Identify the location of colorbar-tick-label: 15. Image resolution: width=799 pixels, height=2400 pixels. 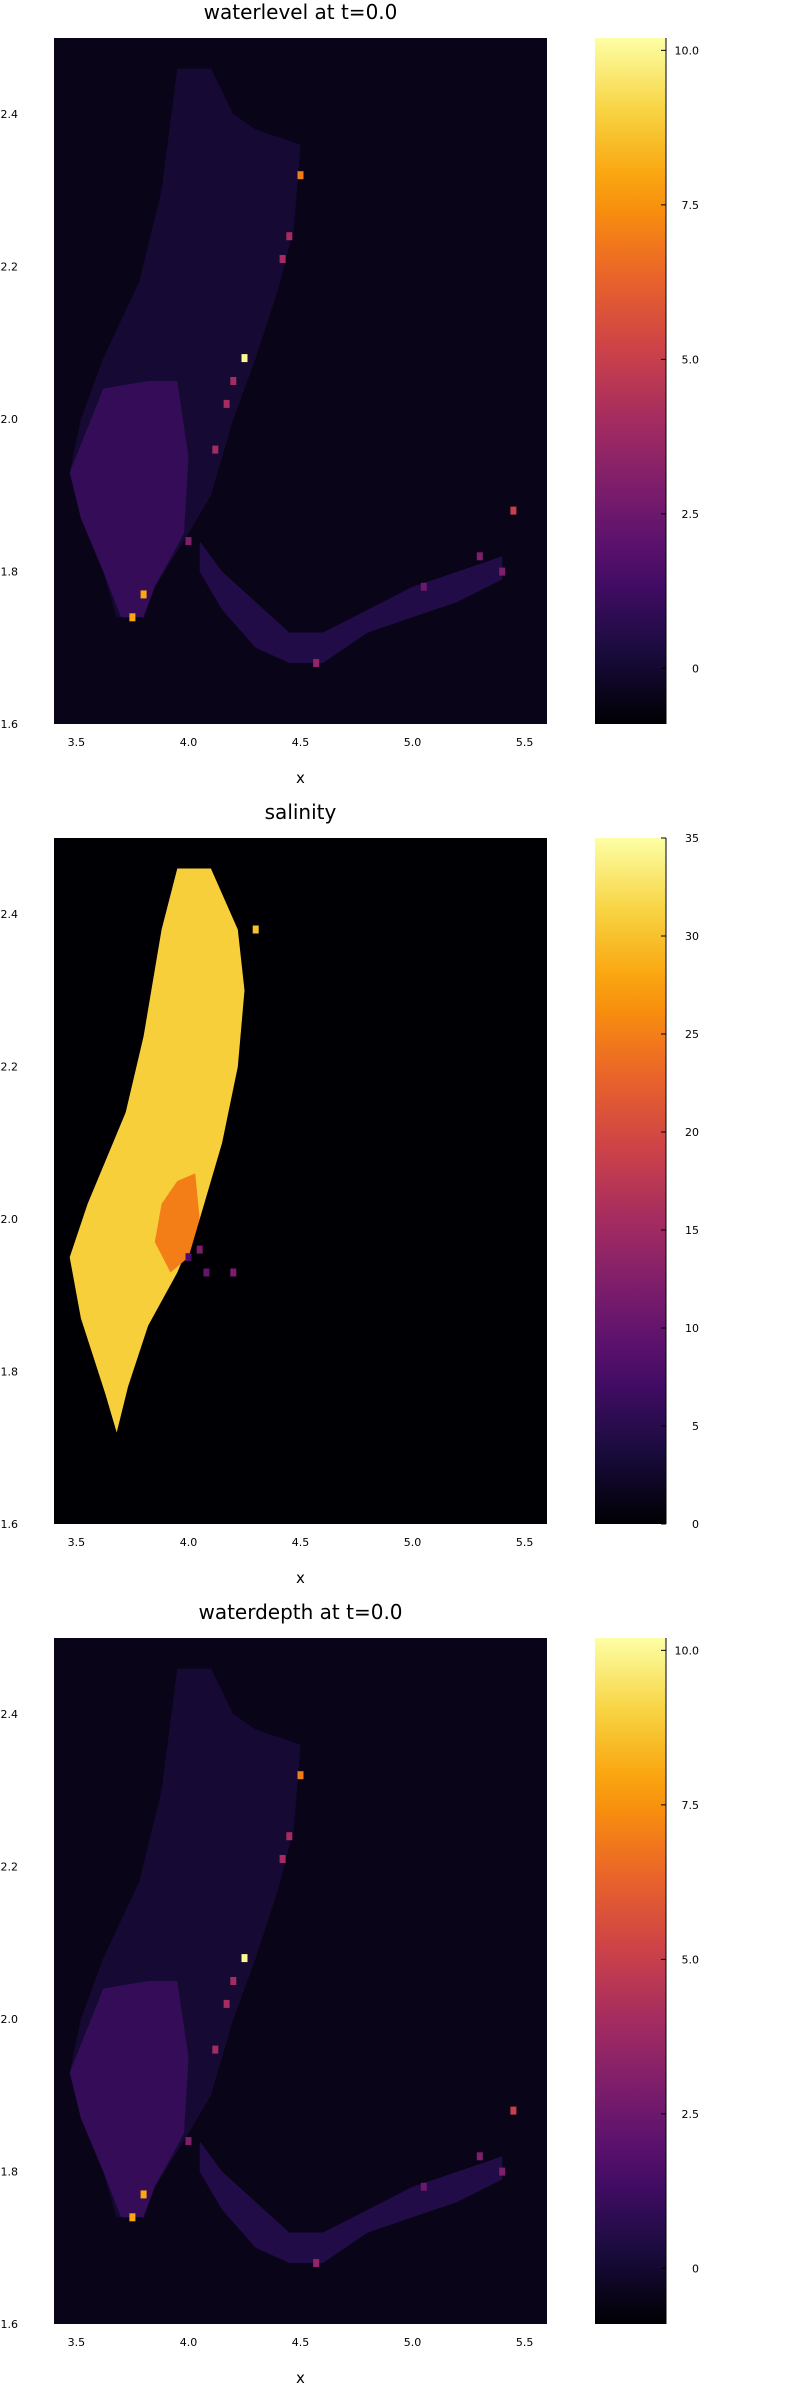
(692, 1230).